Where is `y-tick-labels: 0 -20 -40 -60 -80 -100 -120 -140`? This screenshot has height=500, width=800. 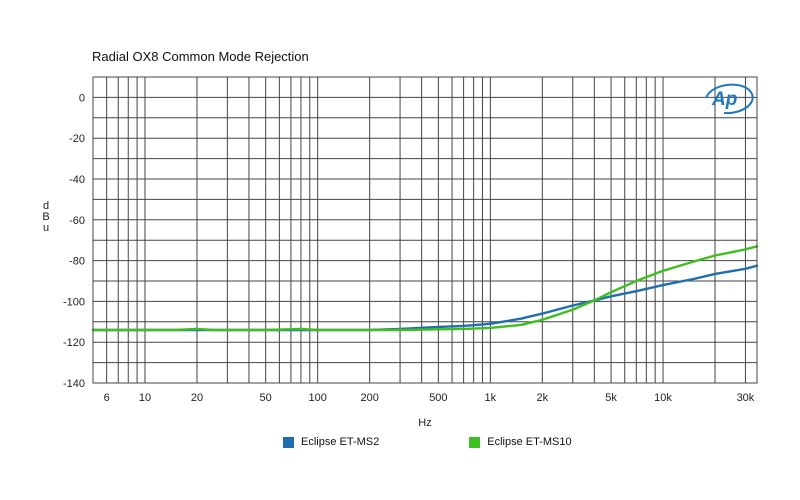
y-tick-labels: 0 -20 -40 -60 -80 -100 -120 -140 is located at coordinates (74, 241).